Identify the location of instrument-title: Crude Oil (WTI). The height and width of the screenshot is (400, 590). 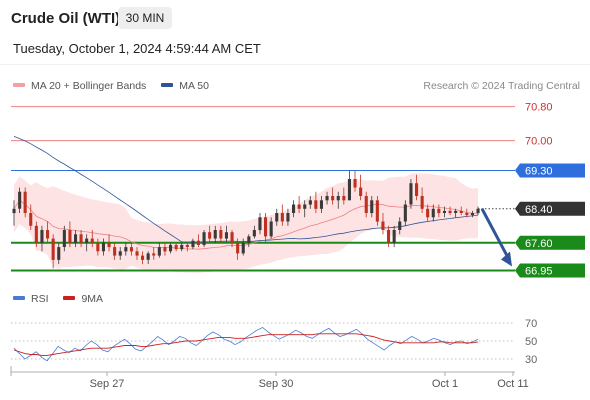
(66, 18).